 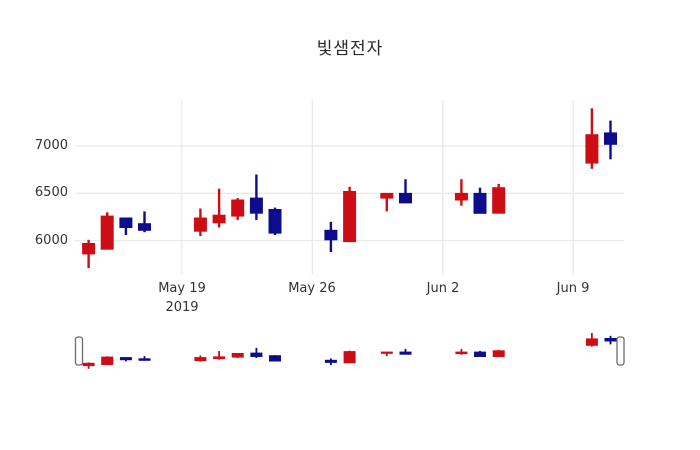 I want to click on x-axis-tick-label-line2: 2019, so click(x=182, y=307).